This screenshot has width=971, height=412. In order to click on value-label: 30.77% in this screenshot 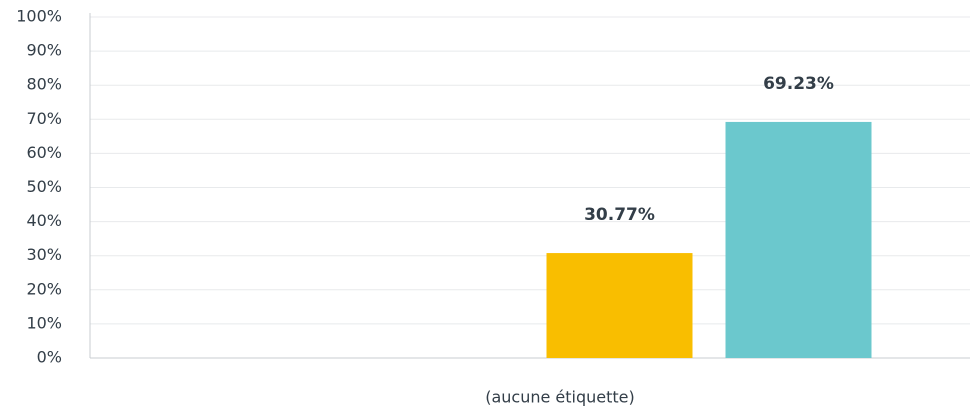, I will do `click(619, 215)`.